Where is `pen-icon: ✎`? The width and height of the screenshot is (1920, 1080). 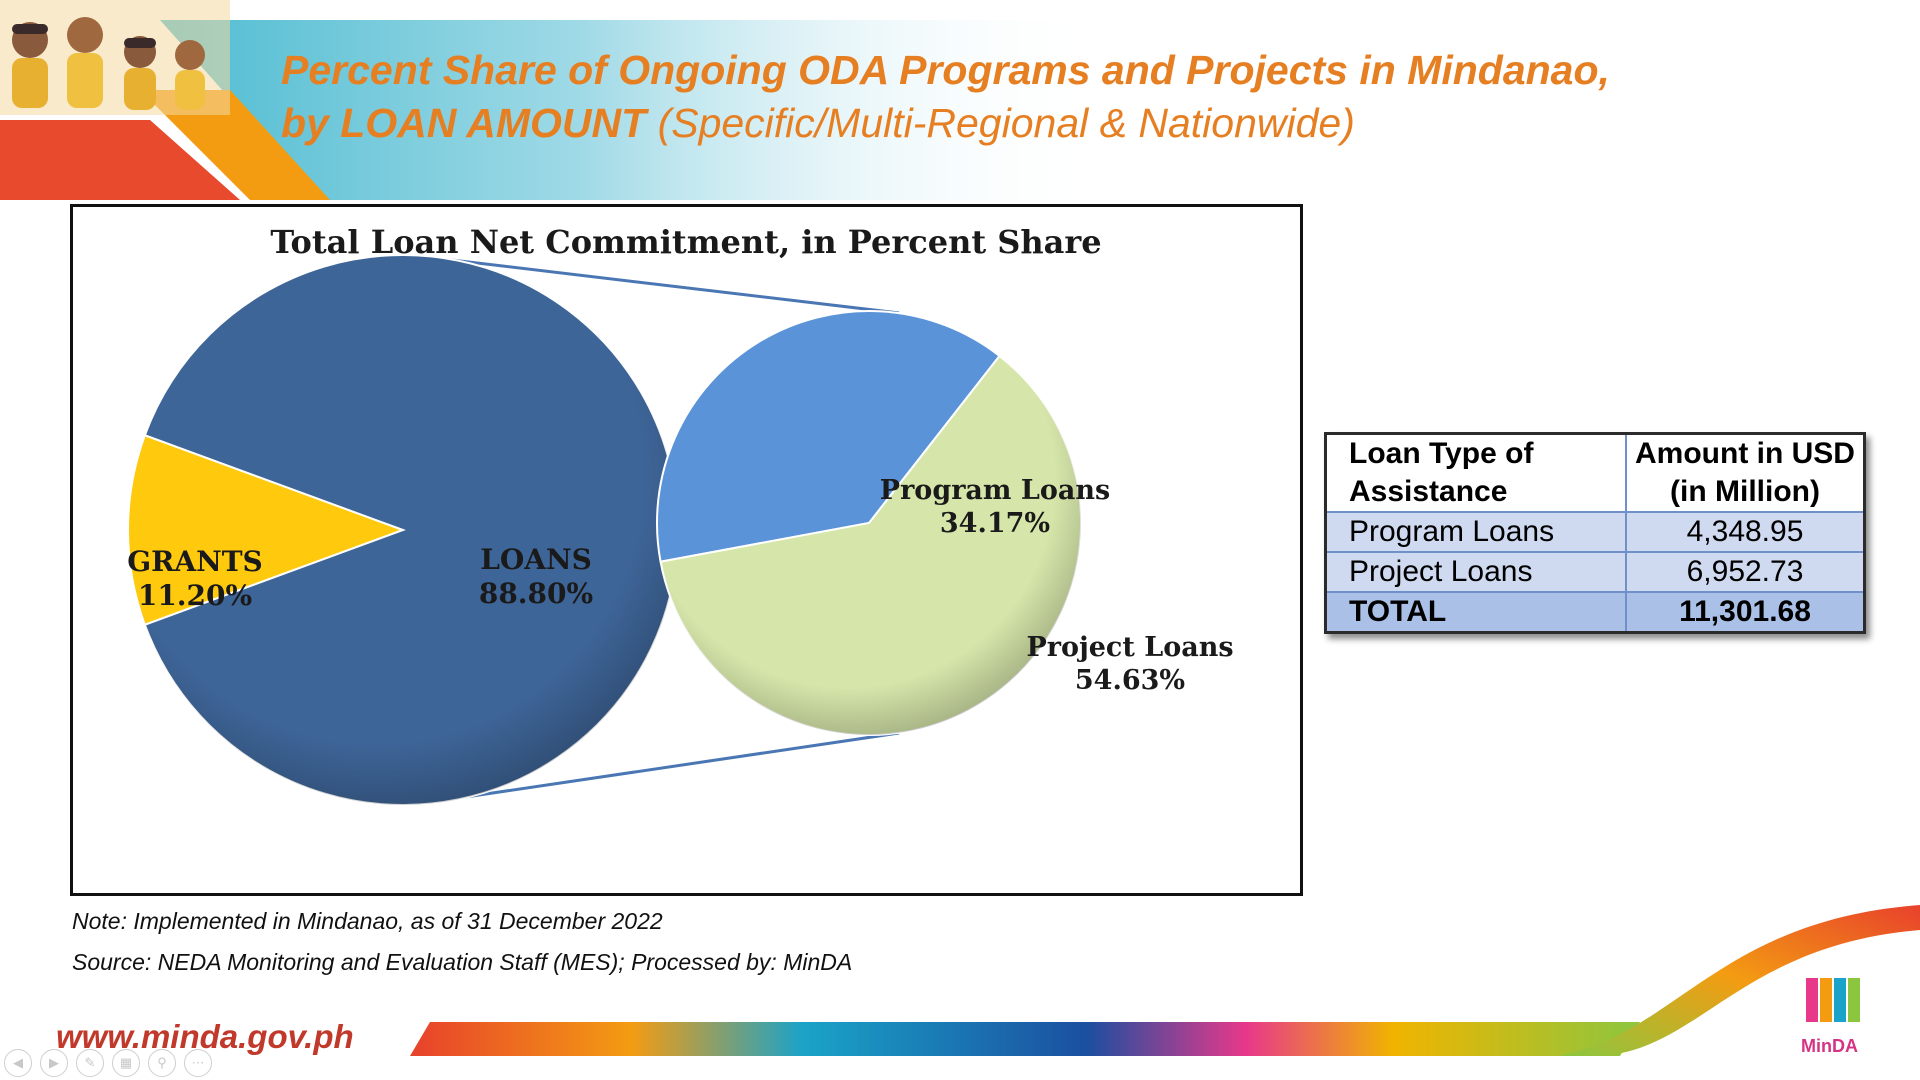
pen-icon: ✎ is located at coordinates (90, 1063).